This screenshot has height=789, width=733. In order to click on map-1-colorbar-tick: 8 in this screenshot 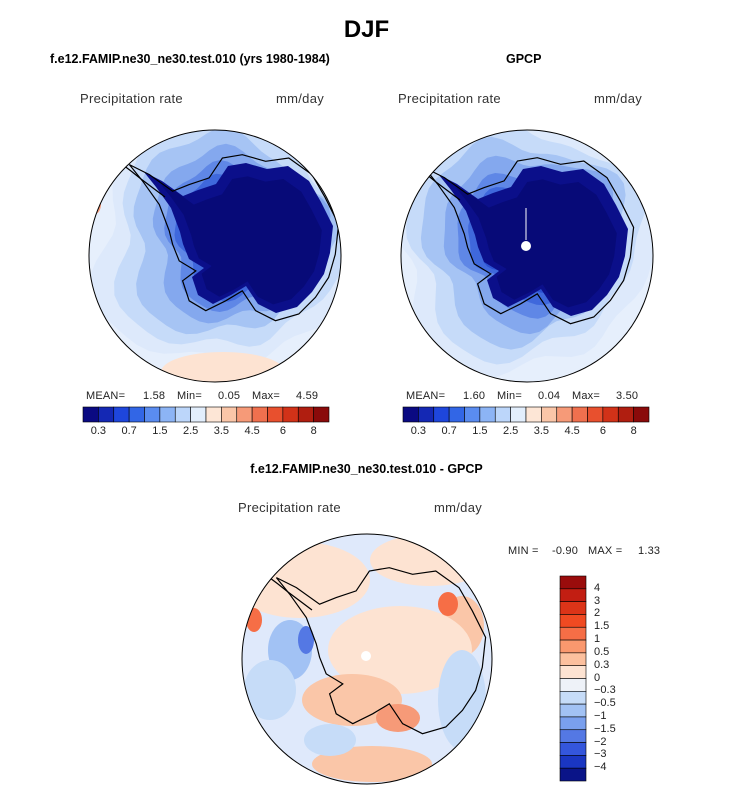, I will do `click(313, 431)`.